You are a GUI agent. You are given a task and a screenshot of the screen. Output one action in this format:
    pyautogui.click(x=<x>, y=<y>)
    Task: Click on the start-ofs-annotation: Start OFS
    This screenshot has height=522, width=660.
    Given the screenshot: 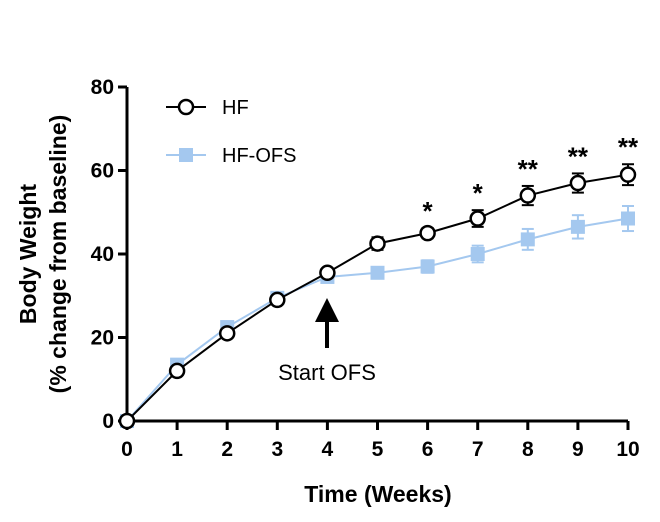 What is the action you would take?
    pyautogui.click(x=327, y=341)
    